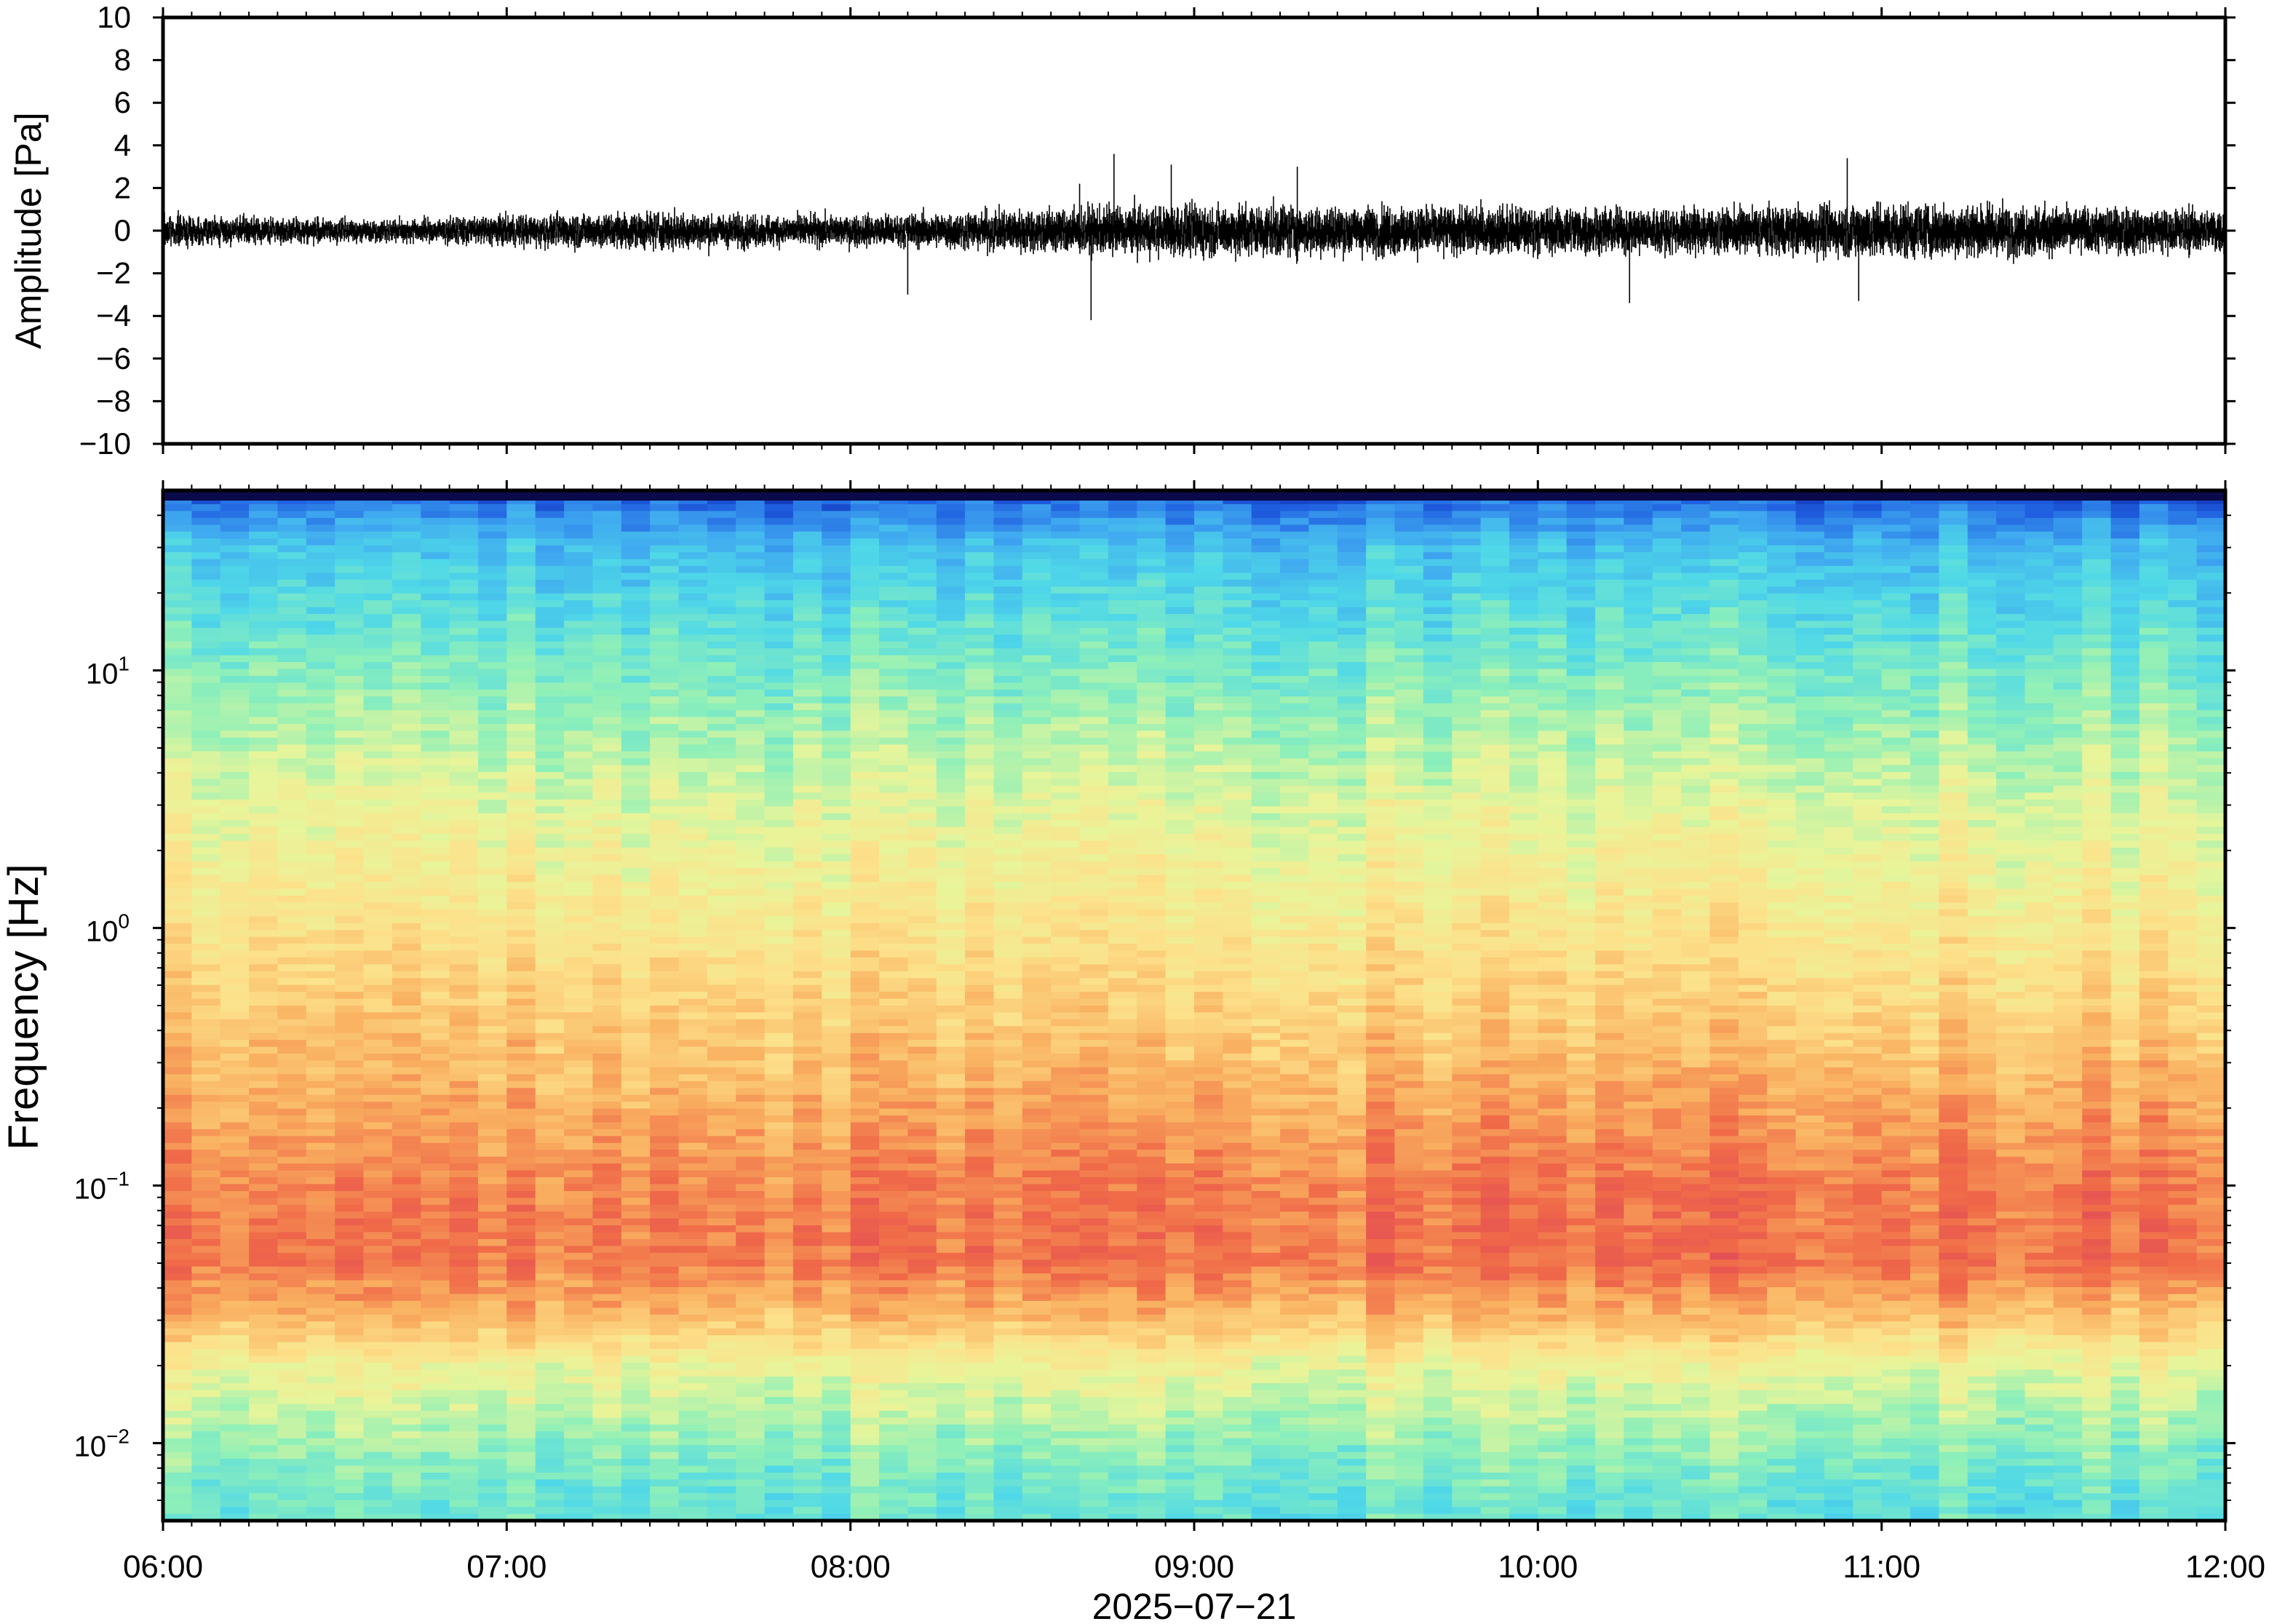 This screenshot has width=2269, height=1624. I want to click on amplitude-y-tick-label: −6, so click(114, 358).